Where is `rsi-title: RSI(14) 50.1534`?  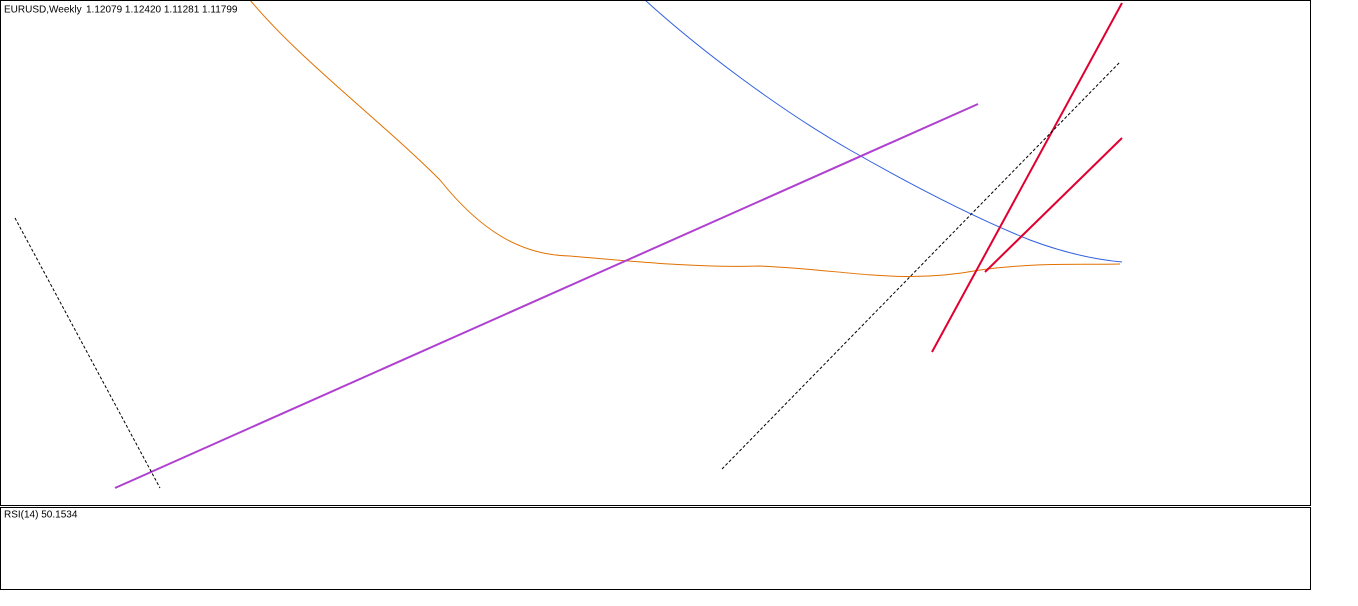 rsi-title: RSI(14) 50.1534 is located at coordinates (41, 515).